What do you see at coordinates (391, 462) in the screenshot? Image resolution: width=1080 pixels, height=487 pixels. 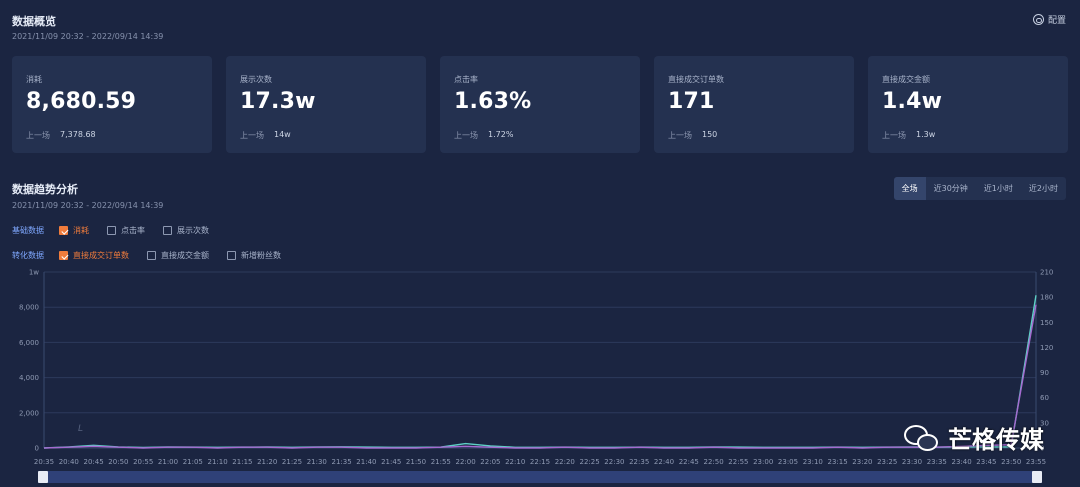 I see `x-axis-tick-label: 21:45` at bounding box center [391, 462].